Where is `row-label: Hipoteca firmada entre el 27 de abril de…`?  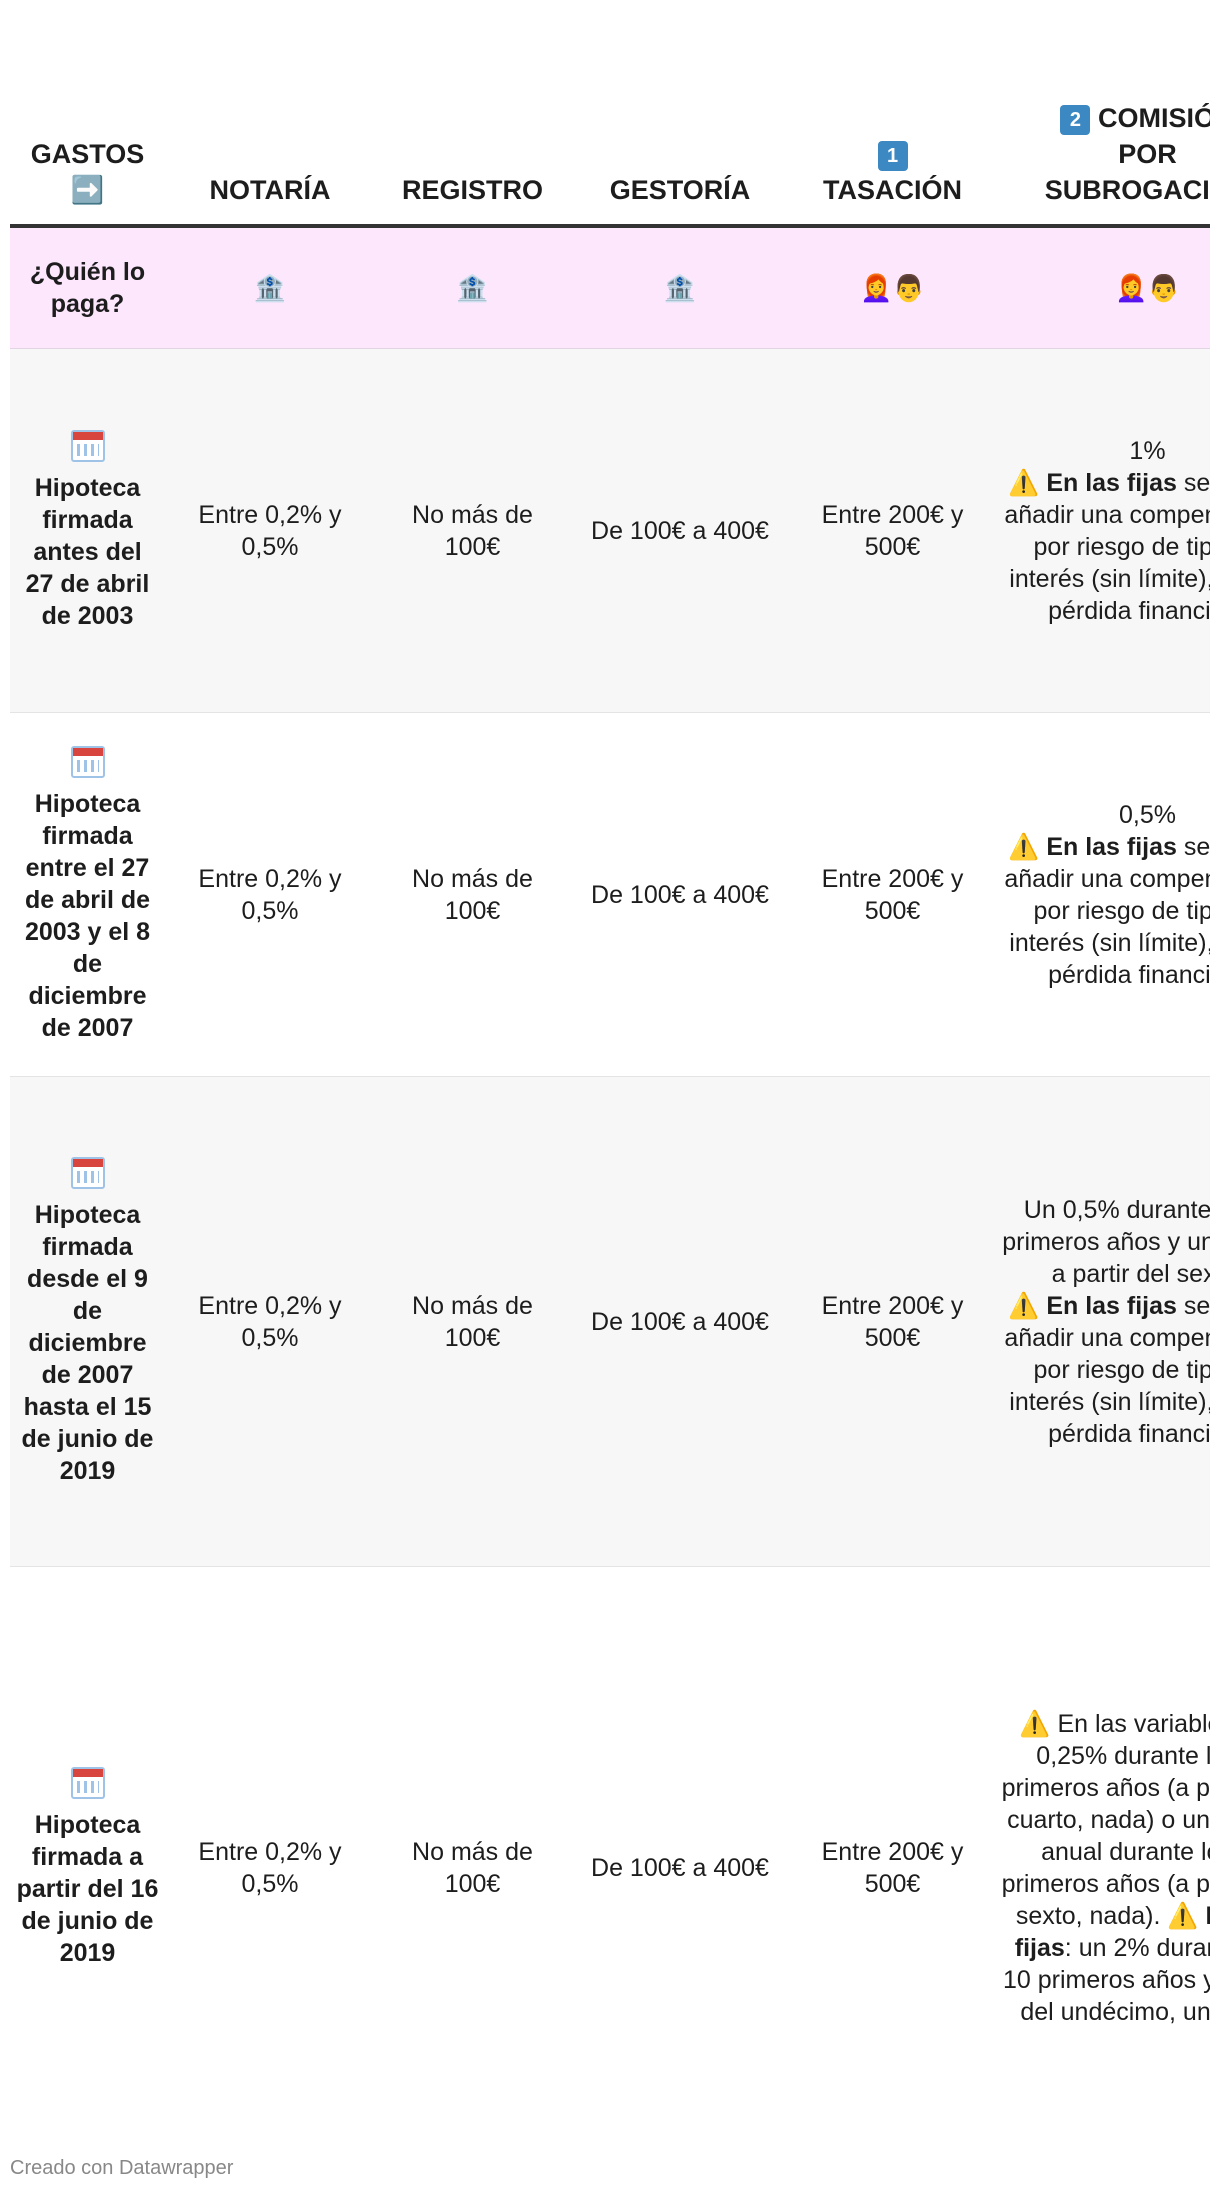
row-label: Hipoteca firmada entre el 27 de abril de… is located at coordinates (87, 894).